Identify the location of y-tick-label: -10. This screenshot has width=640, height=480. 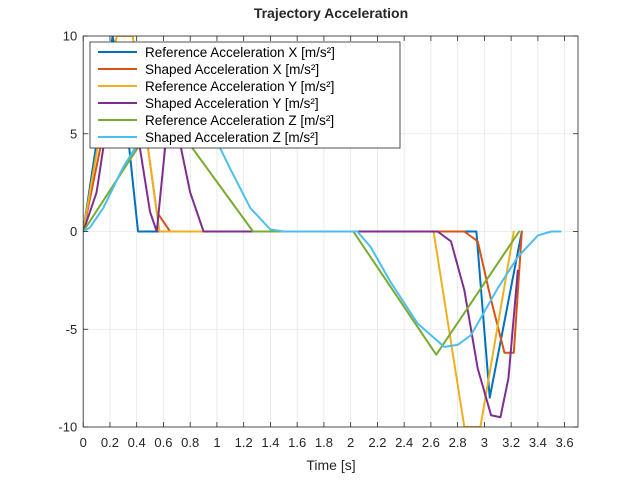
(67, 427).